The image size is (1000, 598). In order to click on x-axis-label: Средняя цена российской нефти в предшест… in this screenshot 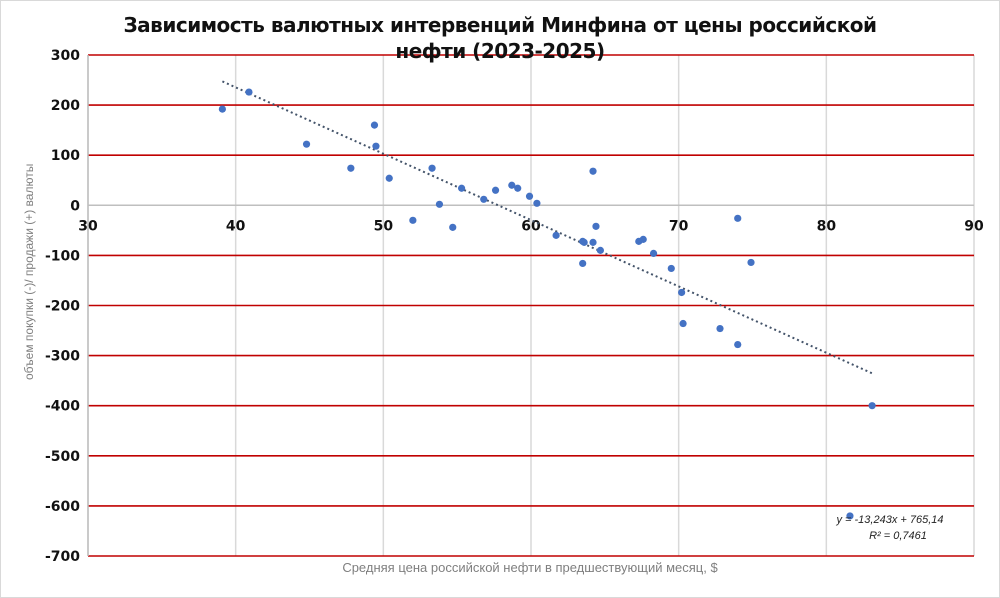, I will do `click(530, 567)`.